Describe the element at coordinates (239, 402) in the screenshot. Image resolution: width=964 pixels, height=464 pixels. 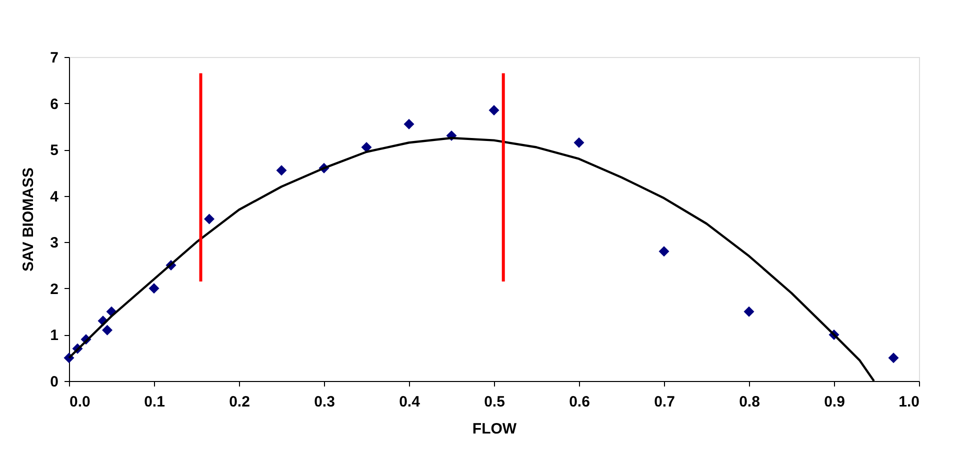
I see `x-tick-label: 0.2` at that location.